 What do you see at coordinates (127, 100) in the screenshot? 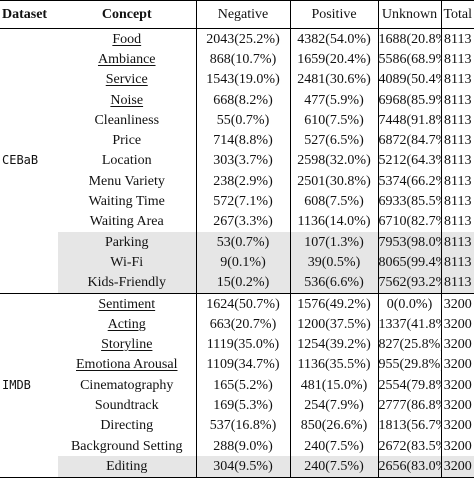
I see `concept-label: Noise` at bounding box center [127, 100].